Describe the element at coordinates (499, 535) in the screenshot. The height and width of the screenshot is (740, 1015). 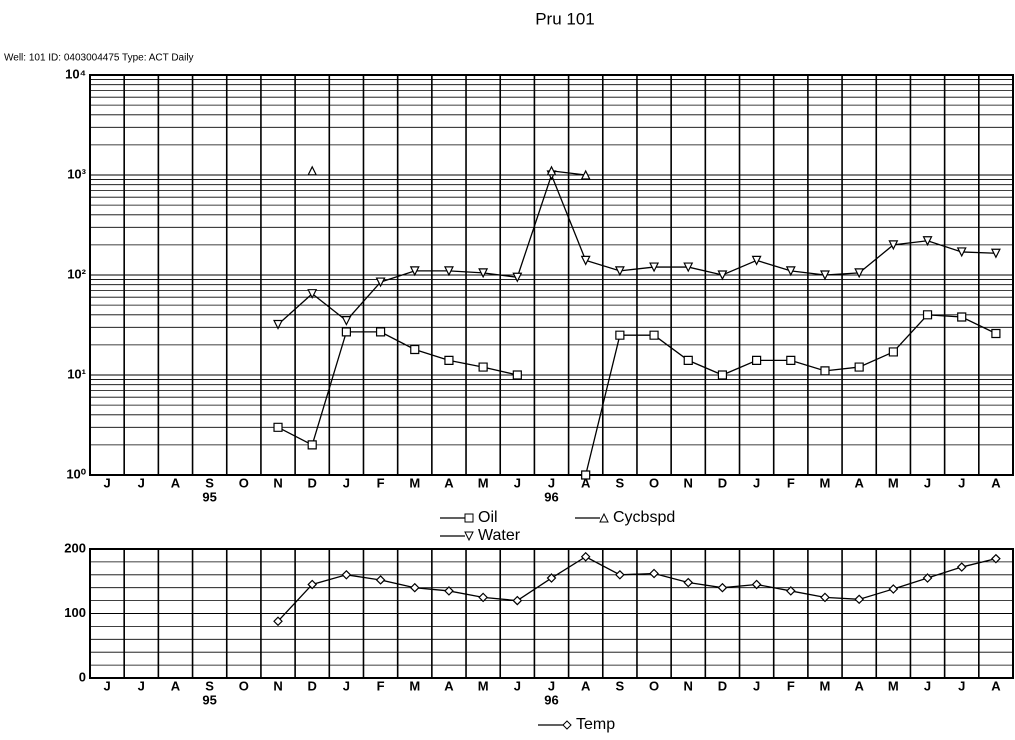
I see `legend-label: Water` at that location.